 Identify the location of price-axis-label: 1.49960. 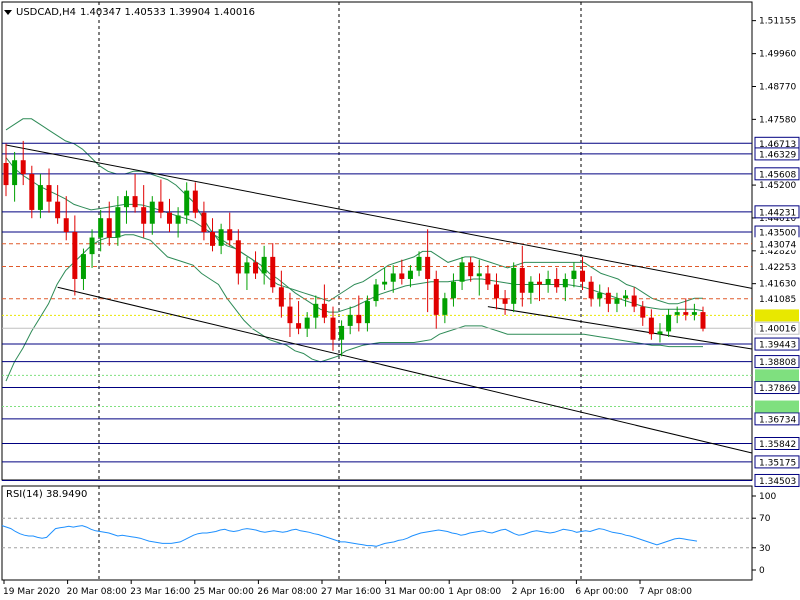
(777, 55).